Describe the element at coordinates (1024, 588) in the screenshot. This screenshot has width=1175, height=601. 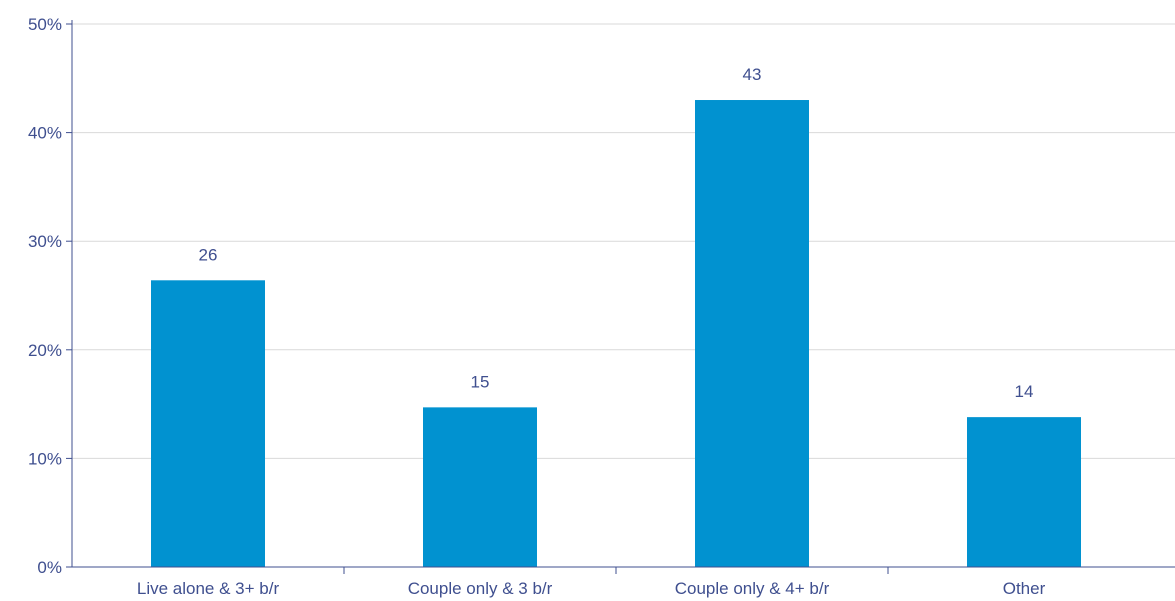
I see `x-category-label: Other` at that location.